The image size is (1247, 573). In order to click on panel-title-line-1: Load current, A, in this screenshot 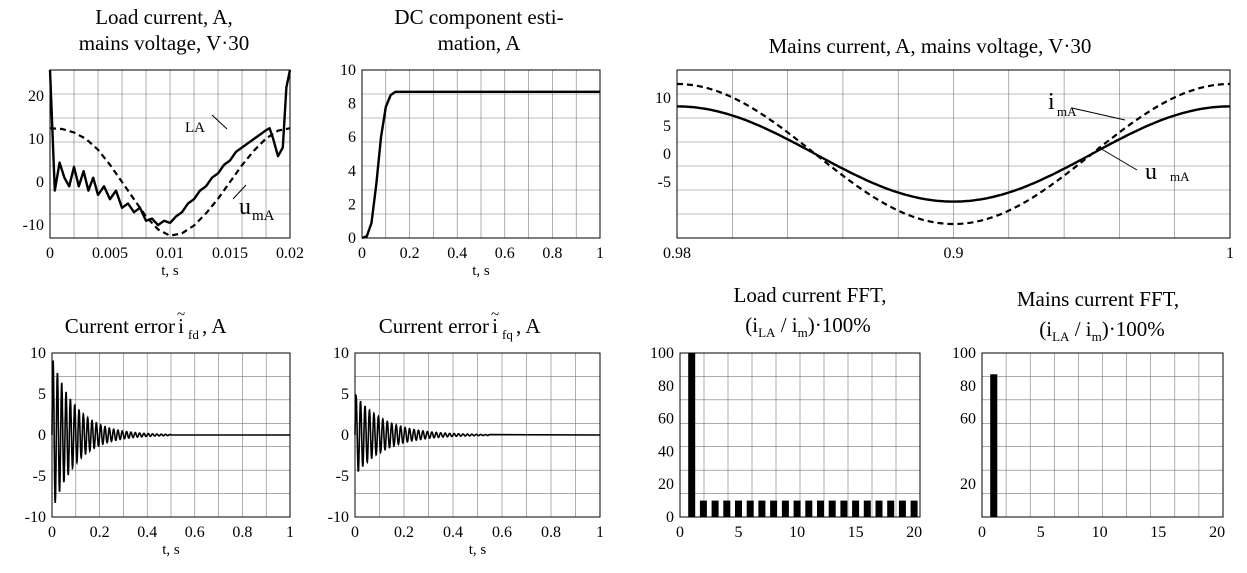, I will do `click(164, 17)`.